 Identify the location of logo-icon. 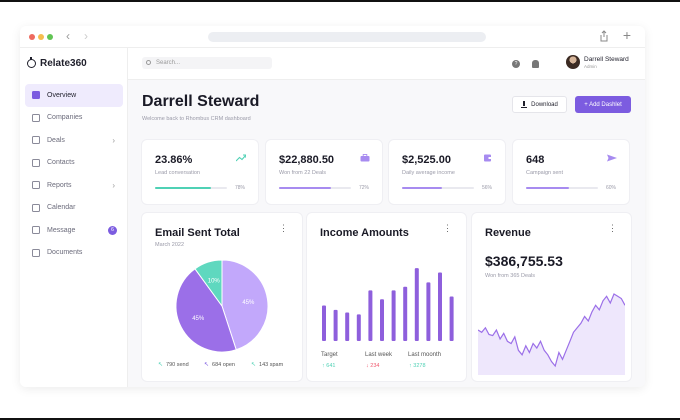
(31, 62).